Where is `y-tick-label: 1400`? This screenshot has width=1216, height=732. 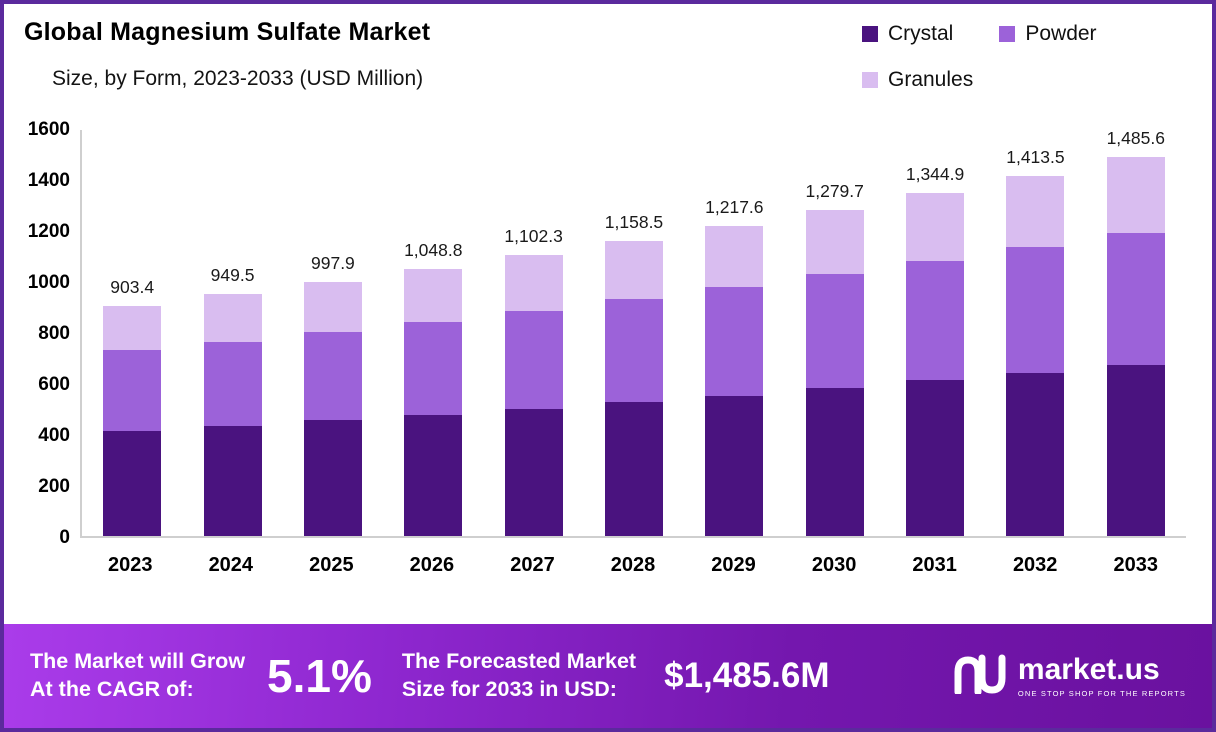 y-tick-label: 1400 is located at coordinates (48, 180).